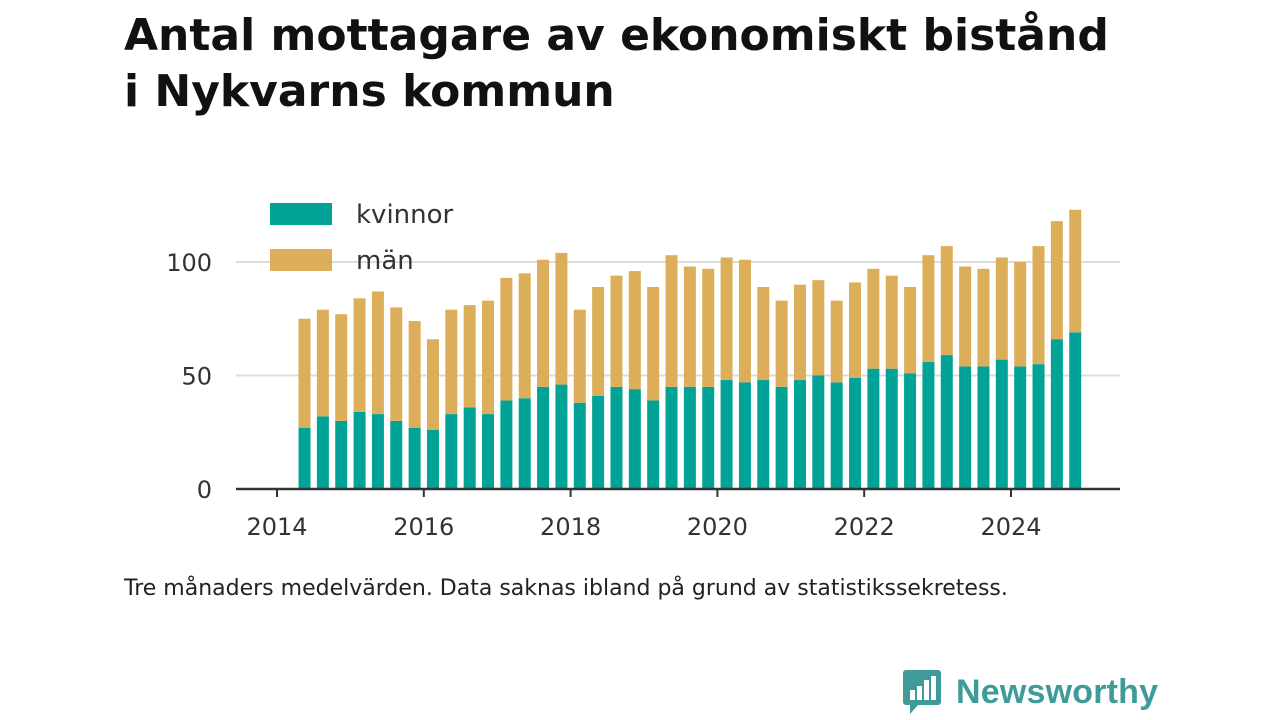  Describe the element at coordinates (922, 692) in the screenshot. I see `bar-chart-icon` at that location.